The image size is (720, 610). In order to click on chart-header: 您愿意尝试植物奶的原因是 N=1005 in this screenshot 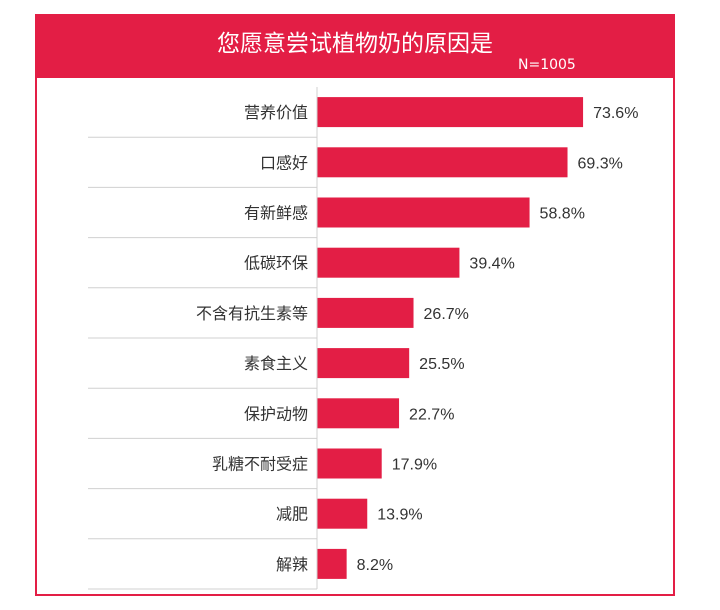, I will do `click(355, 47)`.